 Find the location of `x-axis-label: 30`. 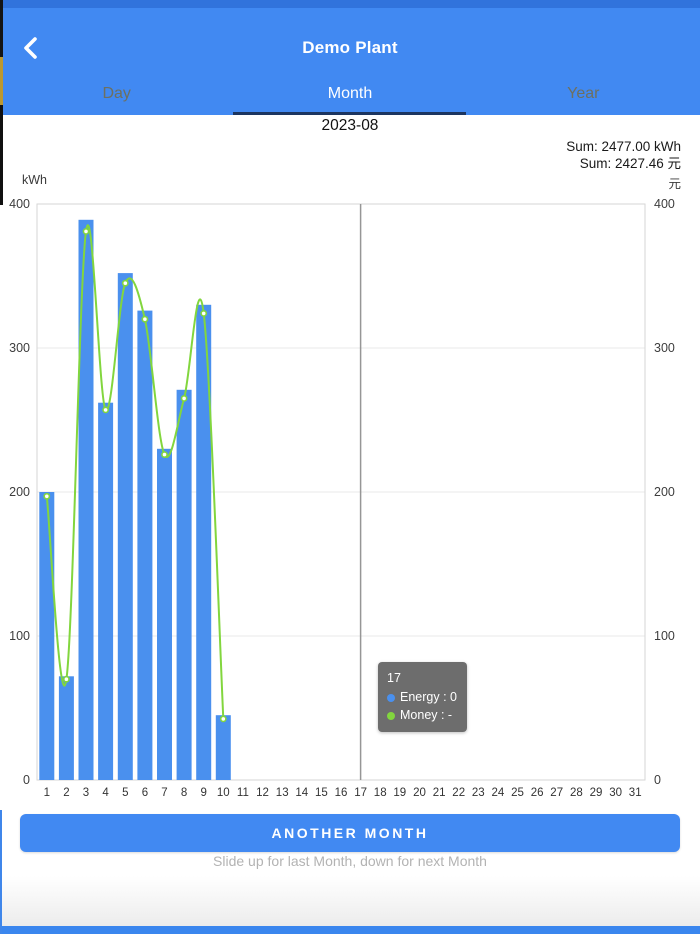

x-axis-label: 30 is located at coordinates (615, 793).